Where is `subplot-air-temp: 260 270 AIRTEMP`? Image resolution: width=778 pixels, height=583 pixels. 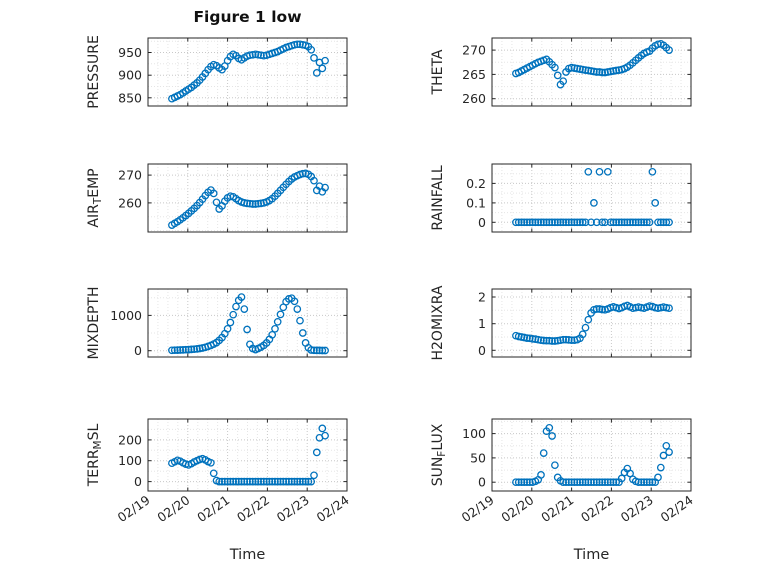
subplot-air-temp: 260 270 AIRTEMP is located at coordinates (217, 198).